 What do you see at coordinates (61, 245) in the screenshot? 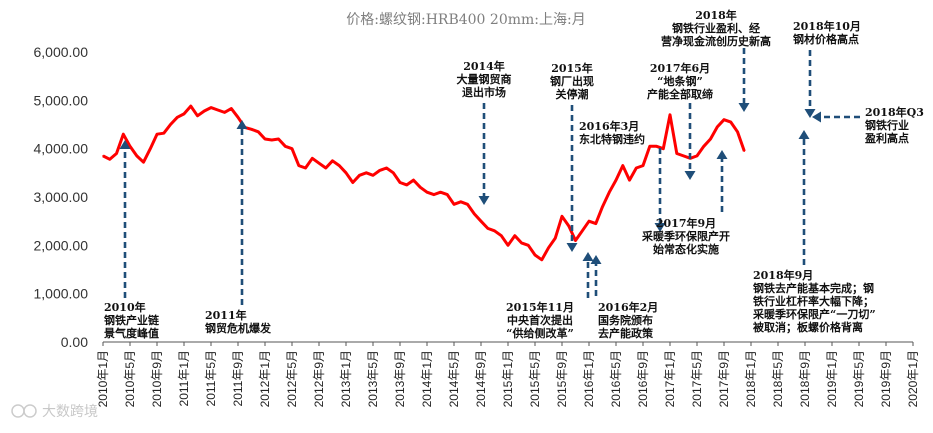
I see `y-tick-label: 2,000.00` at bounding box center [61, 245].